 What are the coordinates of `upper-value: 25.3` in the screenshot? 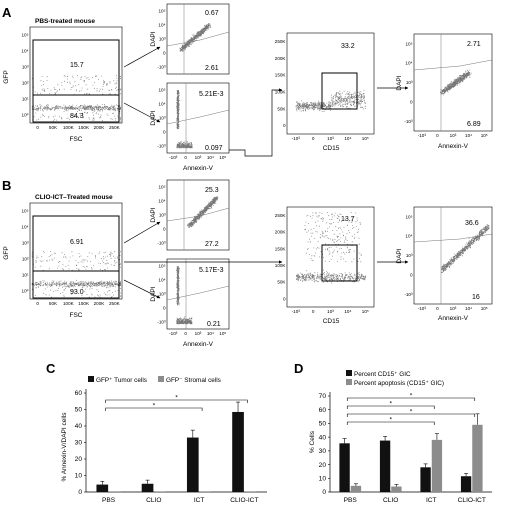 It's located at (212, 190).